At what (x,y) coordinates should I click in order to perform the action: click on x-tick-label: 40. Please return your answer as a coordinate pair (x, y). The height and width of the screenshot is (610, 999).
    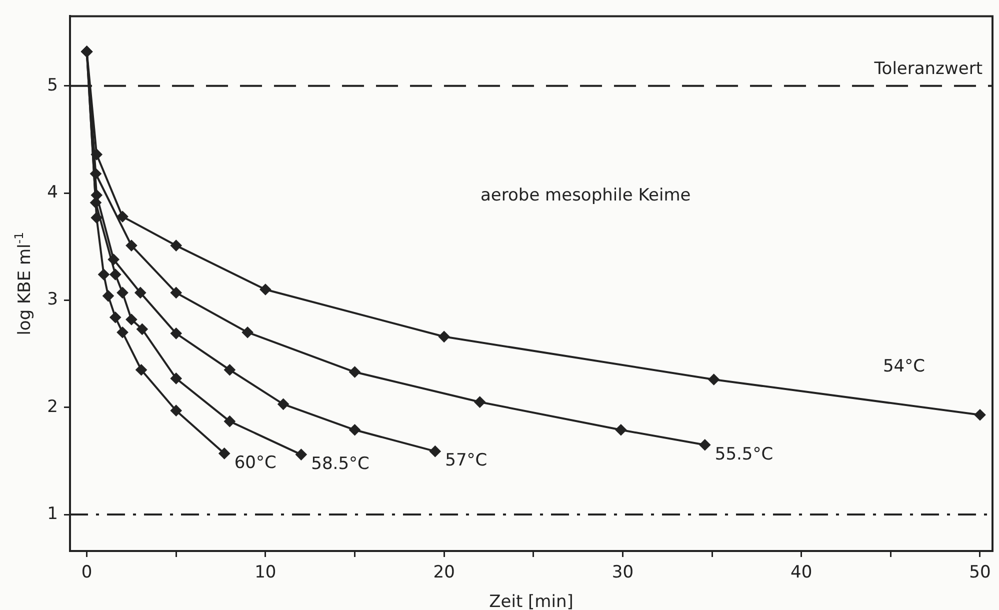
    Looking at the image, I should click on (801, 572).